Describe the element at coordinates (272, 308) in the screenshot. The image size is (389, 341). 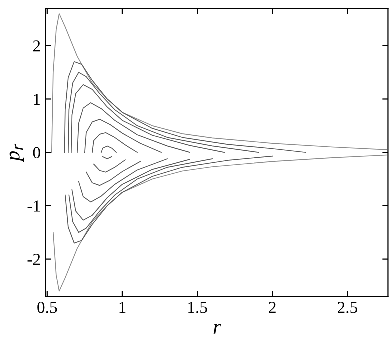
I see `x-tick-label: 2` at that location.